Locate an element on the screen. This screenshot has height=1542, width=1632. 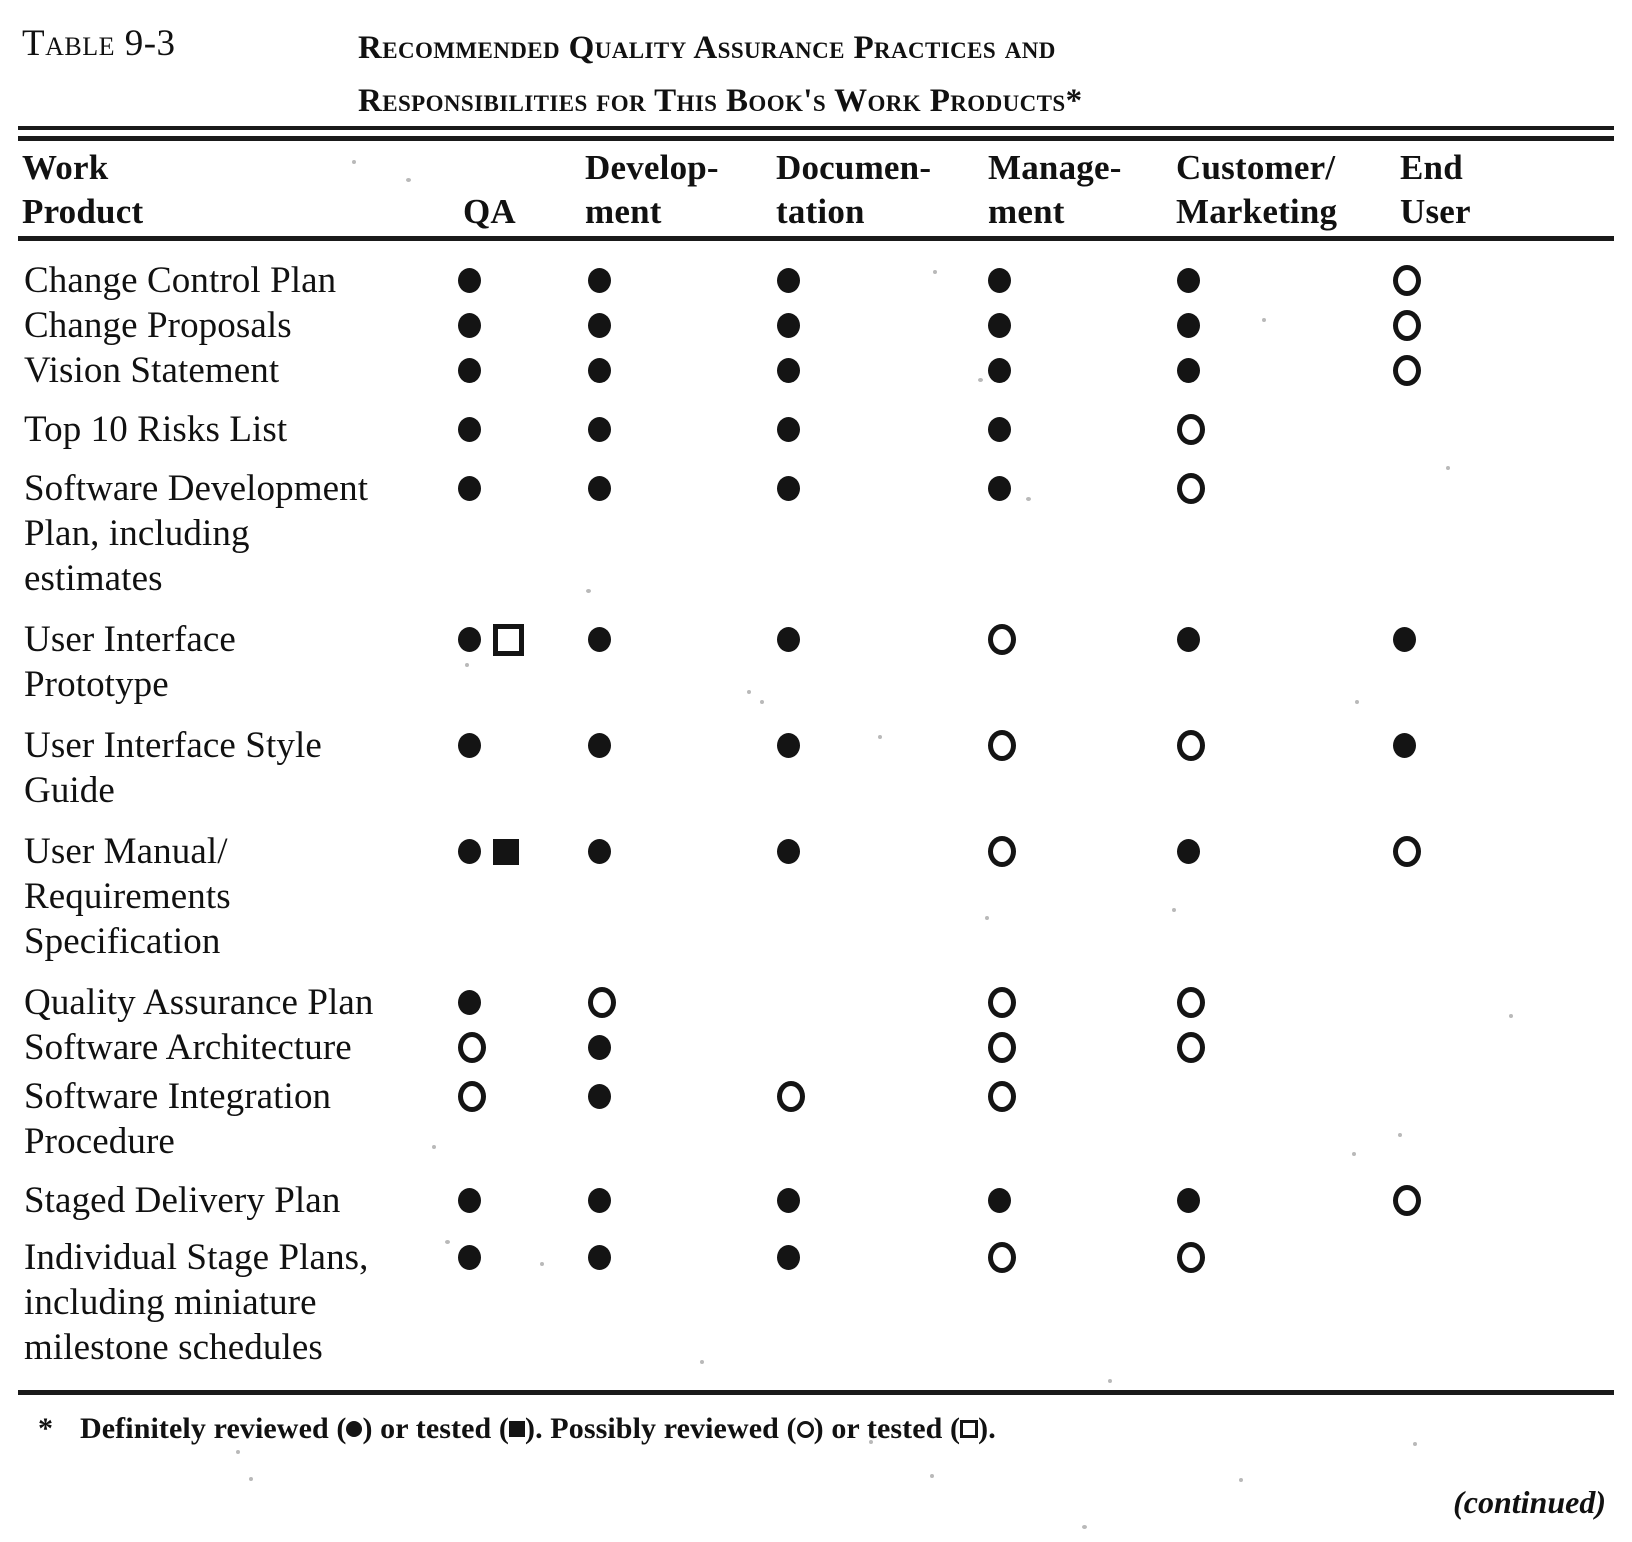
row-label-work-product: Staged Delivery Plan is located at coordinates (234, 1200).